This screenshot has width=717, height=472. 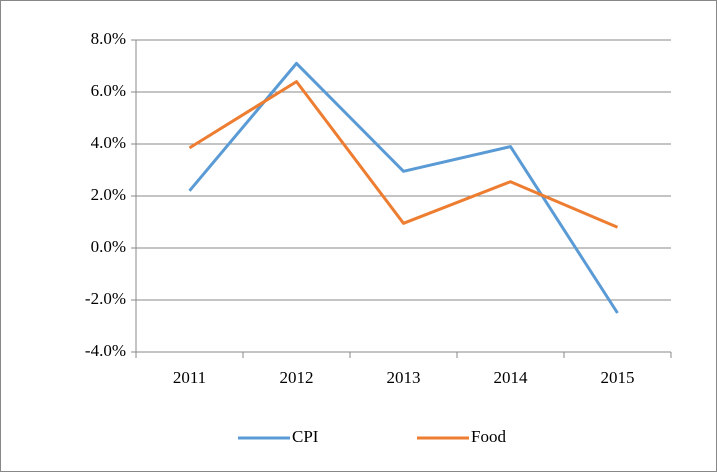 What do you see at coordinates (618, 377) in the screenshot?
I see `x-tick-label: 2015` at bounding box center [618, 377].